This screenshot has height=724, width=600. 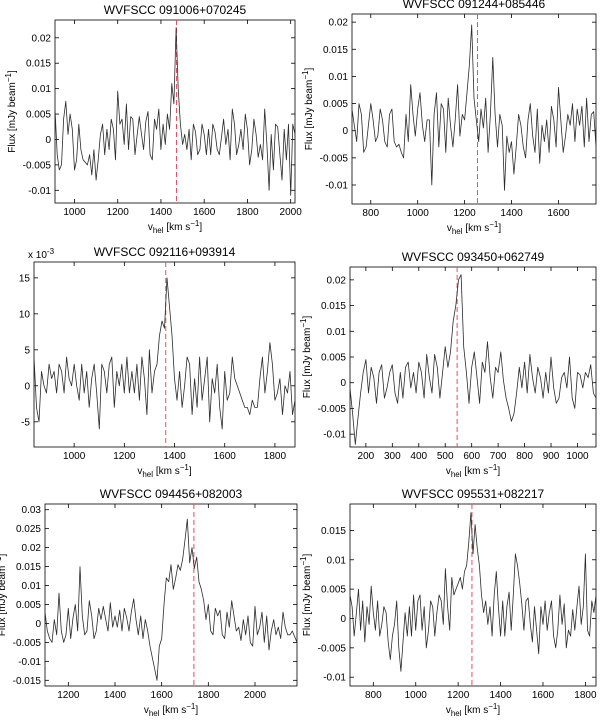 What do you see at coordinates (473, 257) in the screenshot?
I see `panel-title: WVFSCC 093450+062749` at bounding box center [473, 257].